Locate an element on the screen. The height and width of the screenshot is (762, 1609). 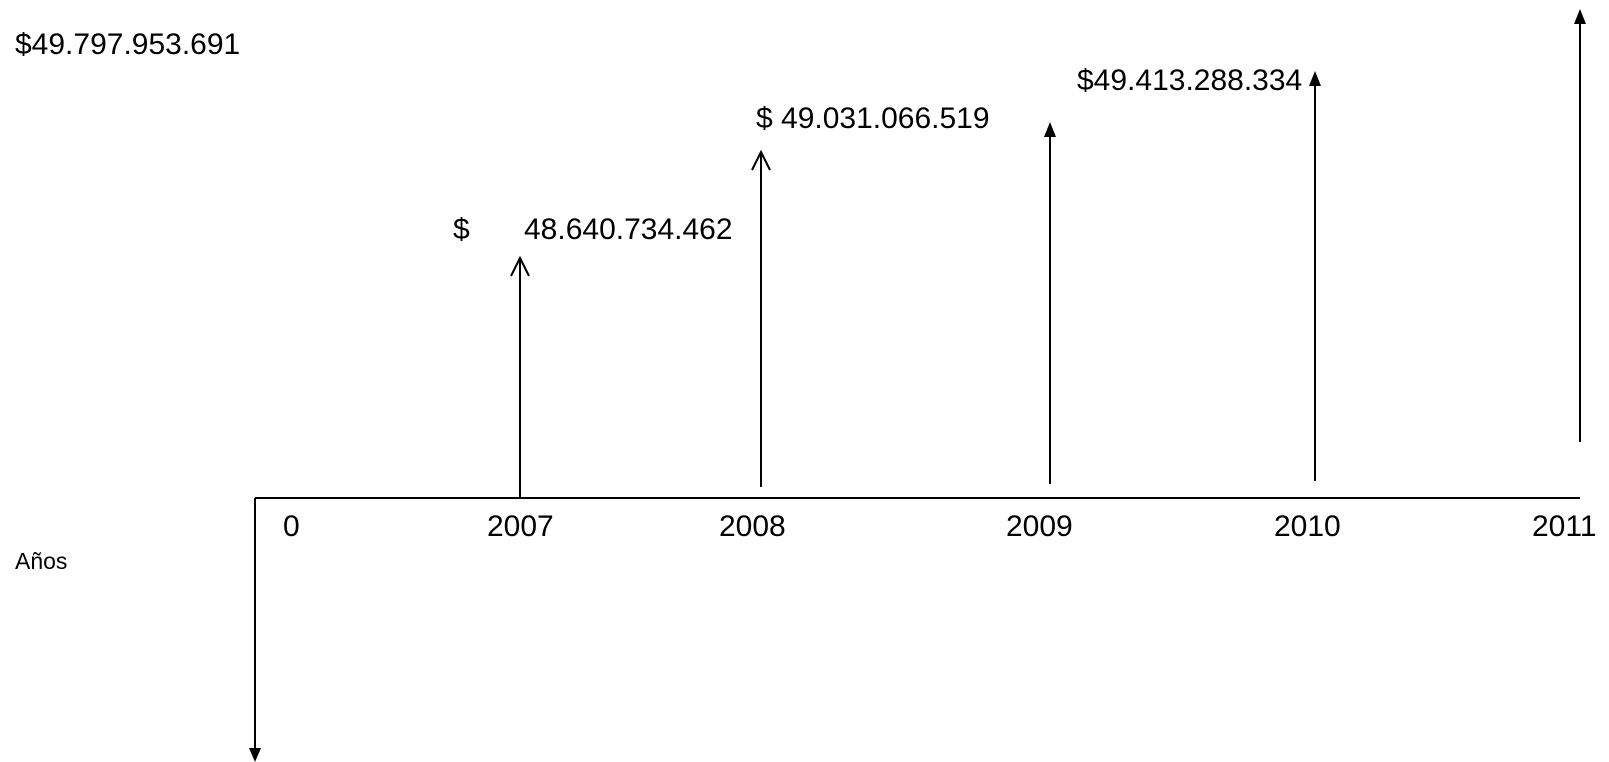
arrow-head-2011 is located at coordinates (1580, 16).